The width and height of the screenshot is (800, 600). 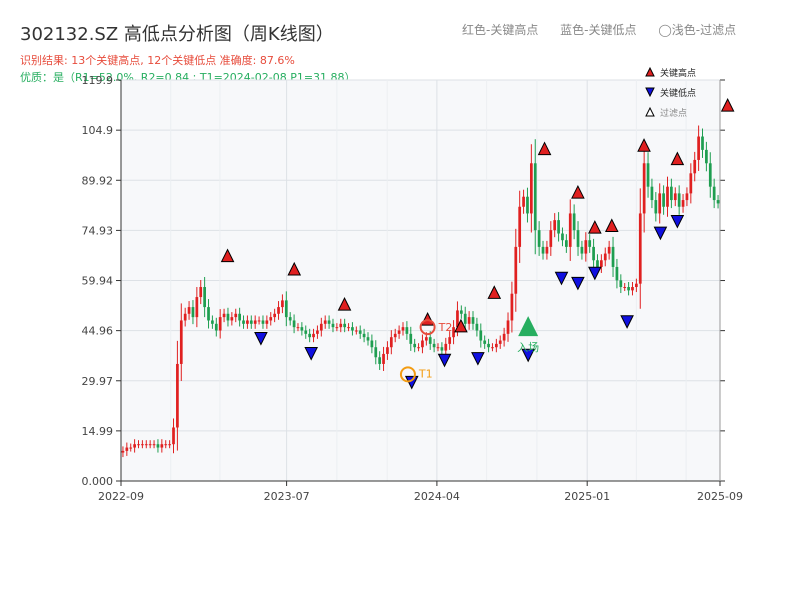 What do you see at coordinates (98, 481) in the screenshot?
I see `y-tick-label: 0.000` at bounding box center [98, 481].